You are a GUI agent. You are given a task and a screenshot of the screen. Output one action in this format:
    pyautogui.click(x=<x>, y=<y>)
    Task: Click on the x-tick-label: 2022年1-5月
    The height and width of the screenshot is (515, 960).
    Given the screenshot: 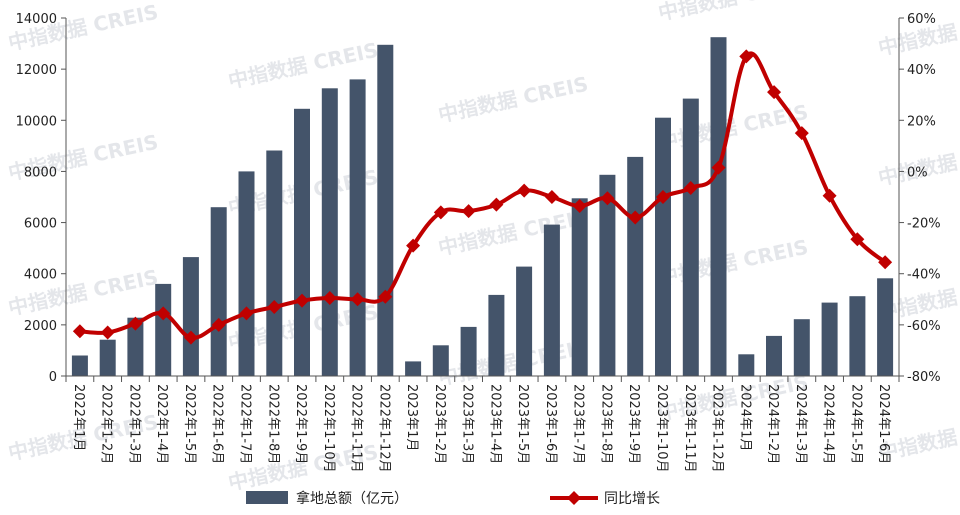 What is the action you would take?
    pyautogui.click(x=189, y=424)
    